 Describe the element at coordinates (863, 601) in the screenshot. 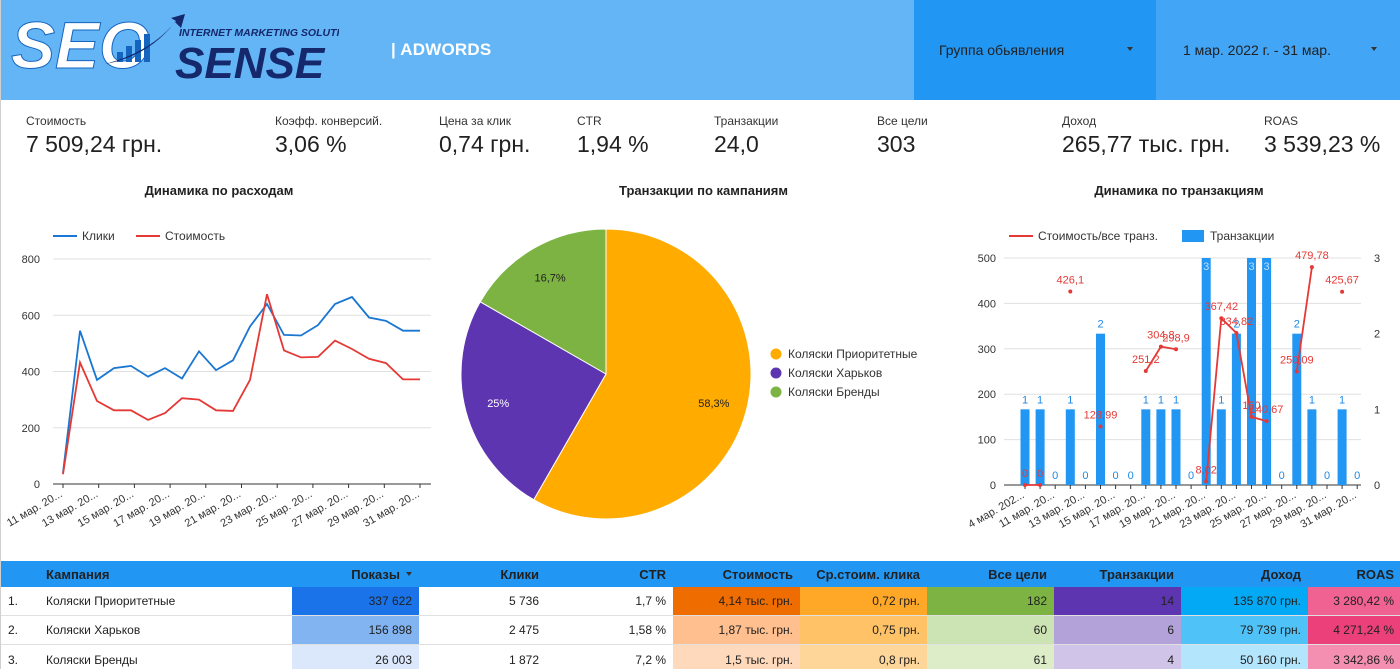

I see `cell-avg-cpc: 0,72 грн.` at that location.